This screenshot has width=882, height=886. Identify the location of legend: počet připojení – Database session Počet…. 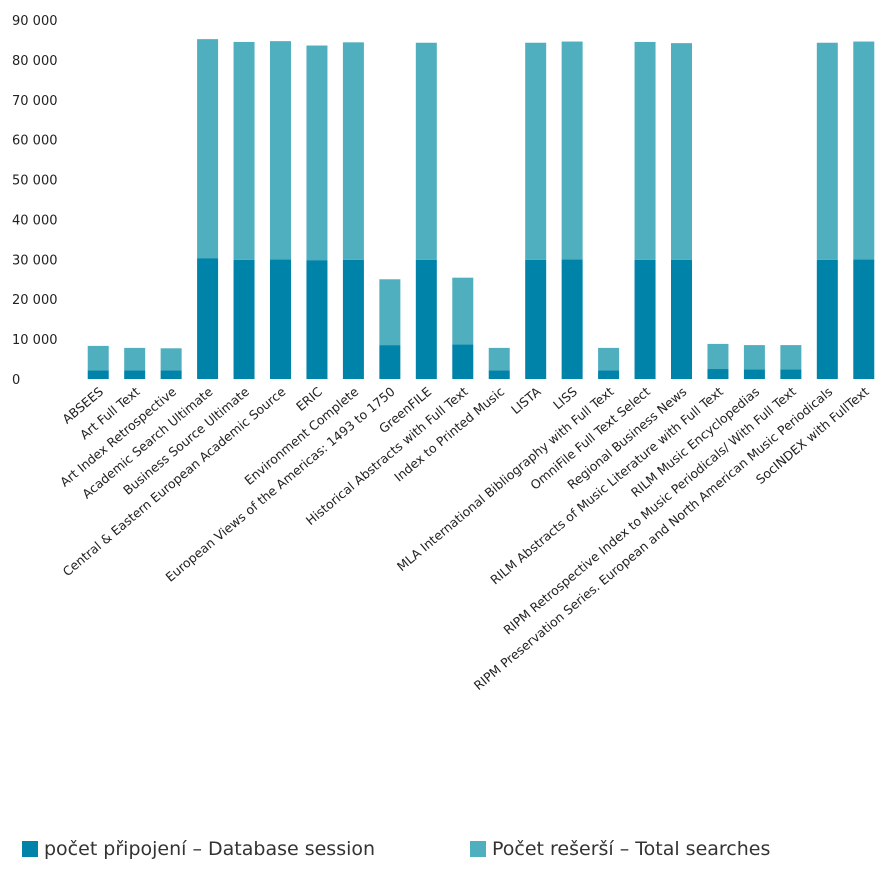
(442, 853).